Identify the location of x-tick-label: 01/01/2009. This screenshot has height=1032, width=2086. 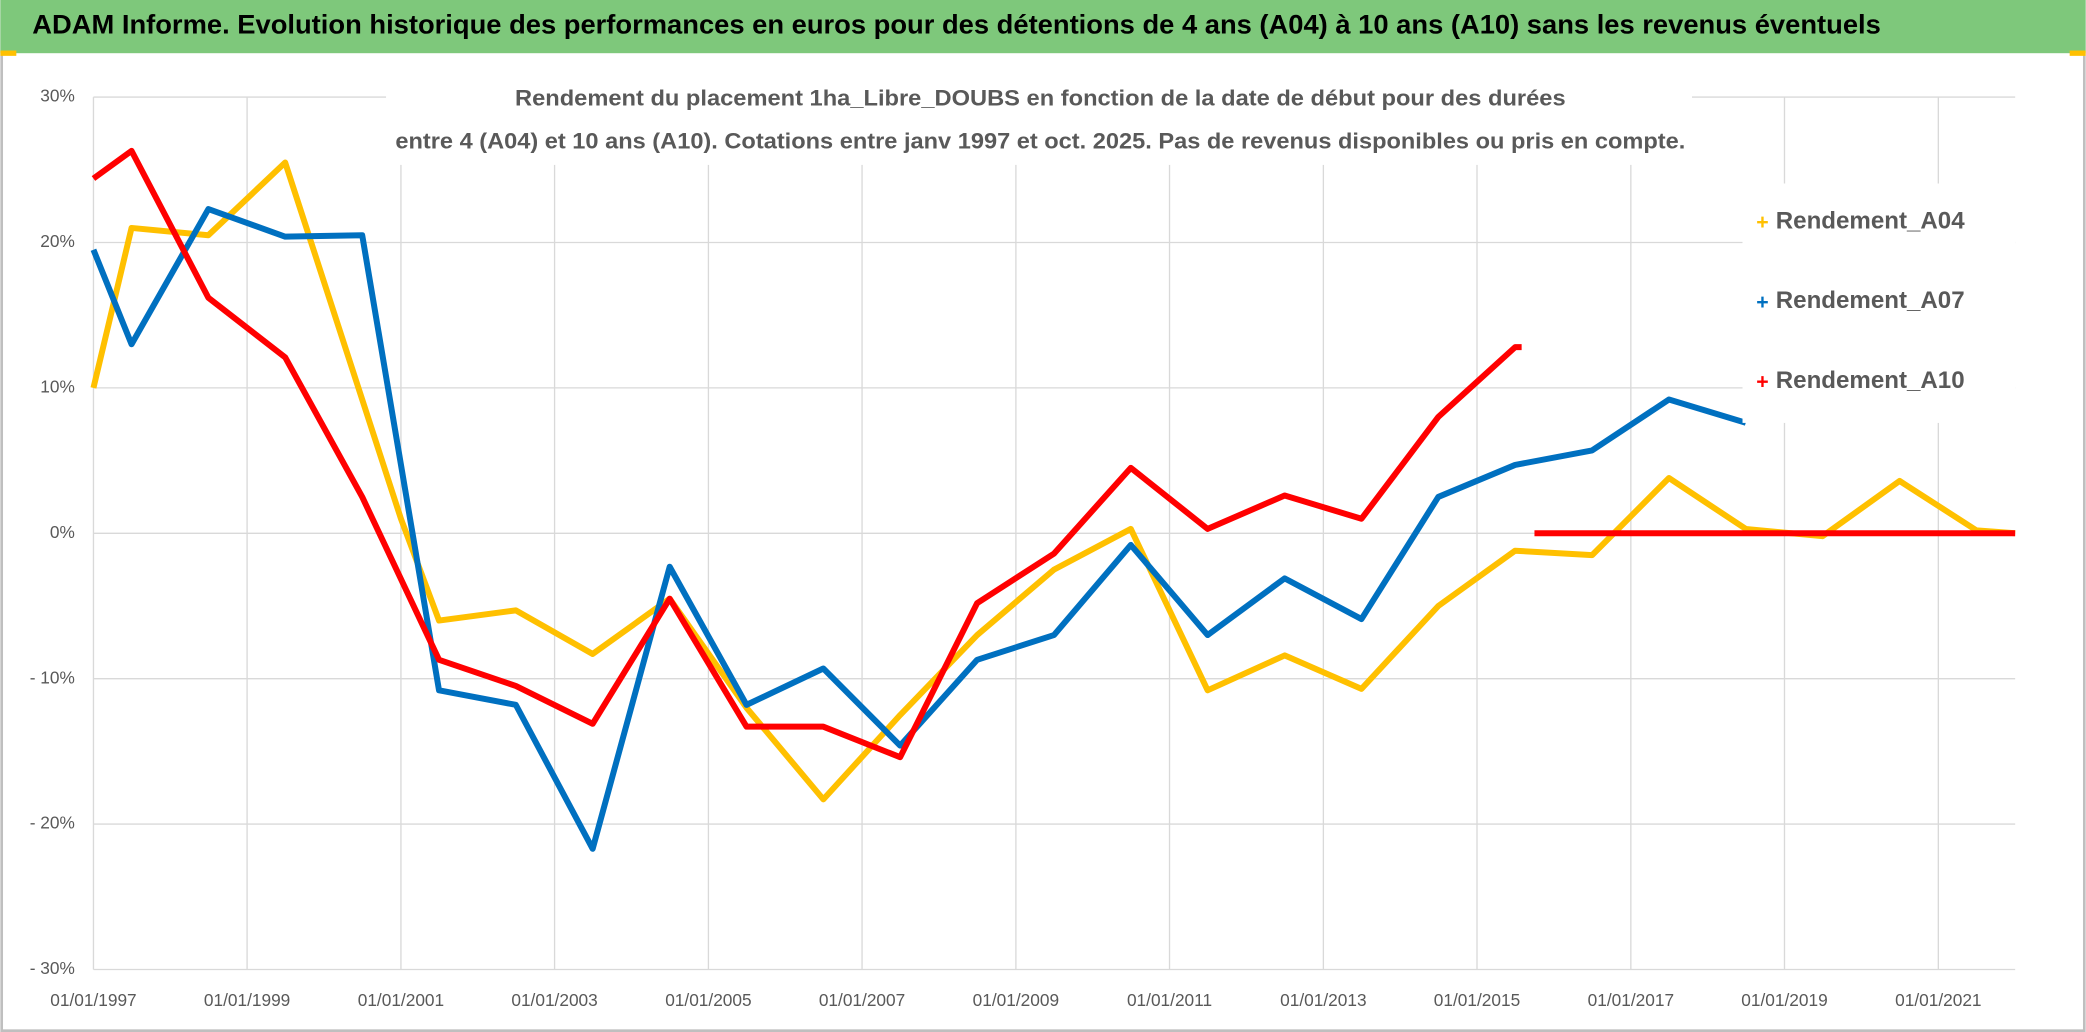
(1016, 1000).